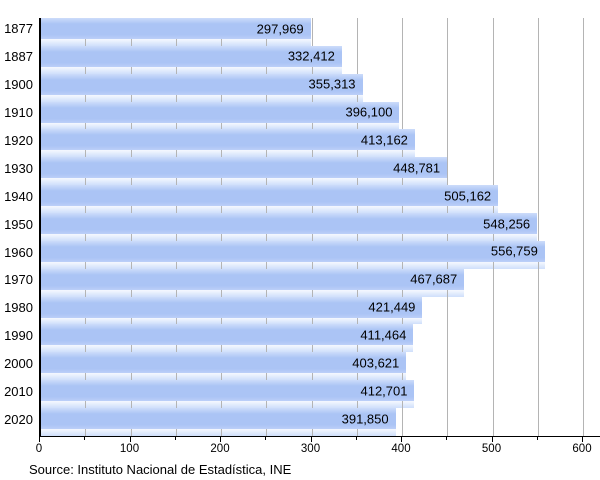 This screenshot has width=600, height=480. What do you see at coordinates (244, 168) in the screenshot?
I see `population-bar: 448,781` at bounding box center [244, 168].